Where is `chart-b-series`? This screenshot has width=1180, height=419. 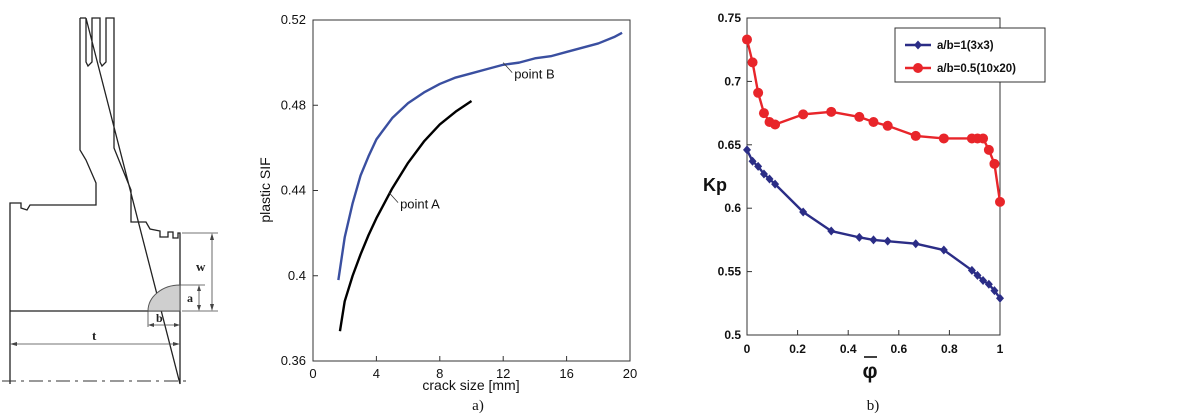 chart-b-series is located at coordinates (873, 168).